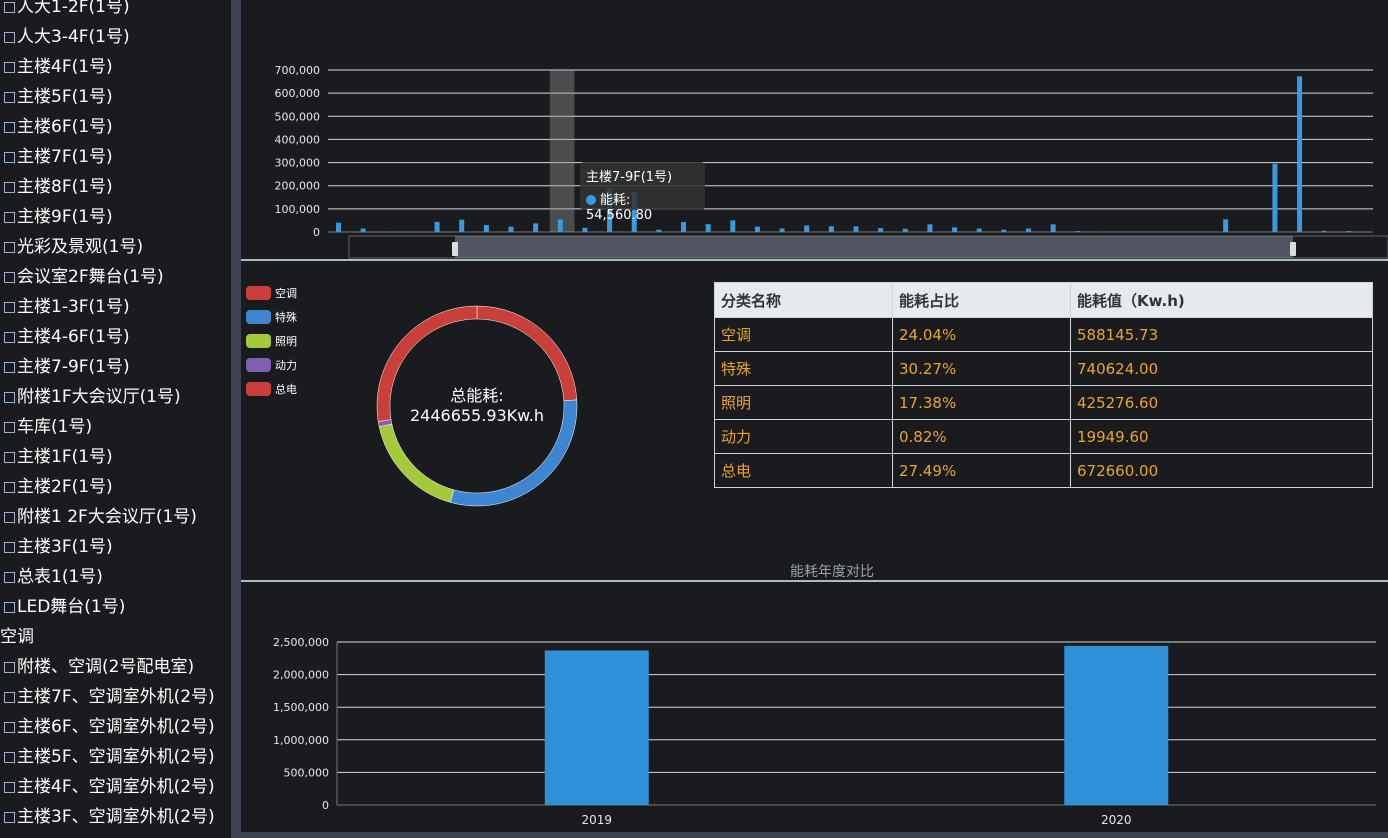 The image size is (1388, 838). I want to click on tree-item: 会议室2F舞台(1号), so click(82, 277).